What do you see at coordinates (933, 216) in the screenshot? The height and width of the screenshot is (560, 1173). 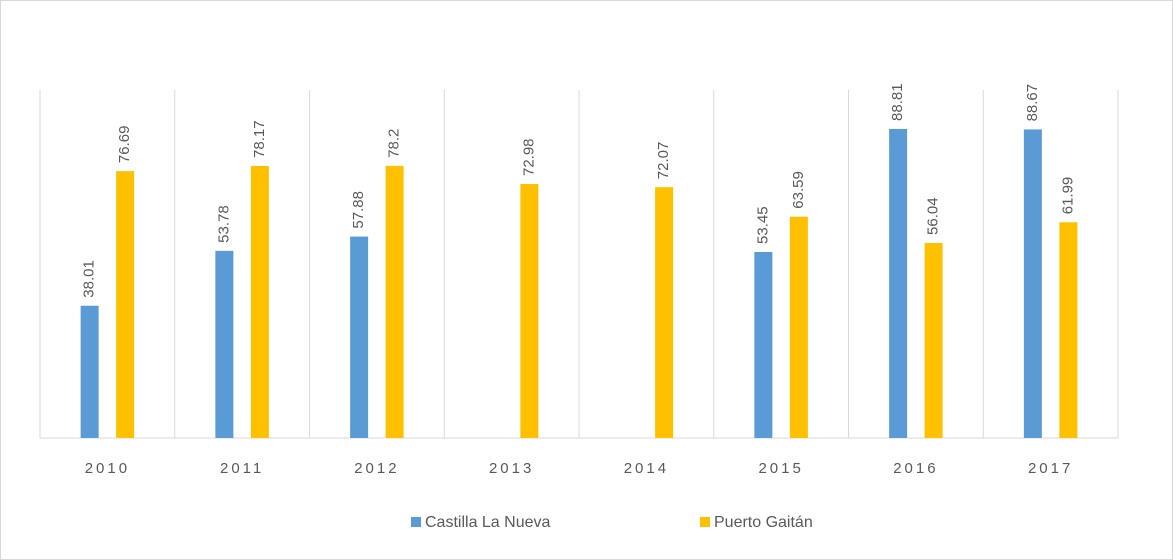 I see `data-label: 56.04` at bounding box center [933, 216].